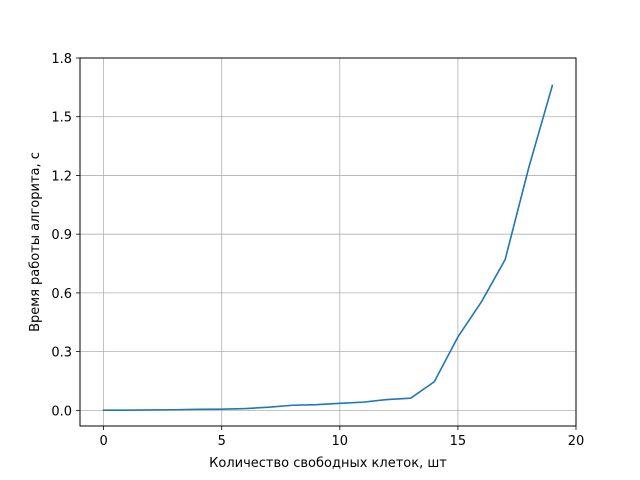 The image size is (640, 480). Describe the element at coordinates (61, 59) in the screenshot. I see `y-tick-label: 1.8` at that location.